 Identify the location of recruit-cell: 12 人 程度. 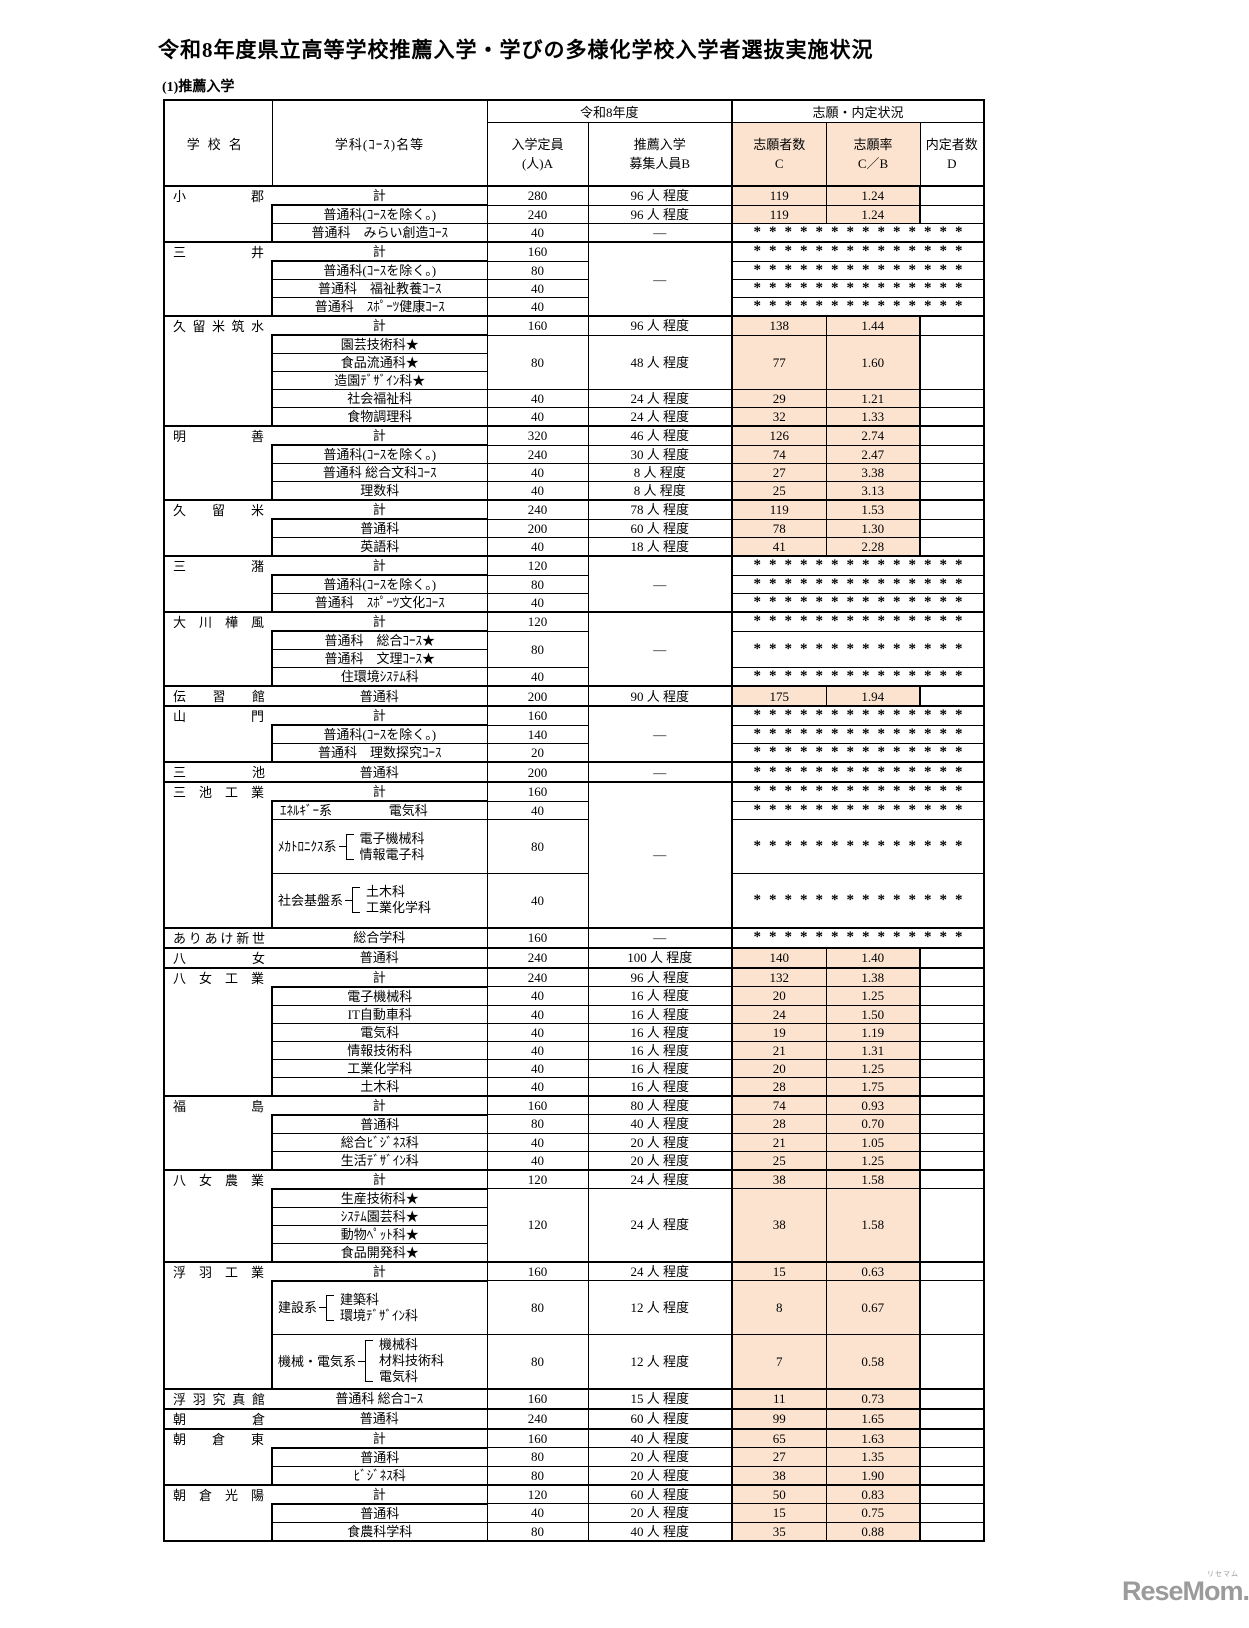
(660, 1361).